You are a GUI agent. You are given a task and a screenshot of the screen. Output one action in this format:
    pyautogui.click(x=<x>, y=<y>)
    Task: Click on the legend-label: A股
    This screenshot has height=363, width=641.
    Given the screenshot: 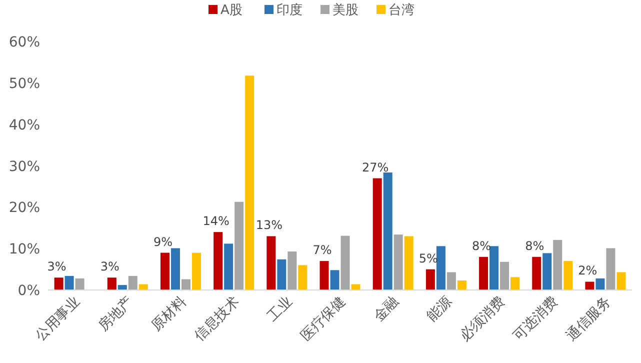 What is the action you would take?
    pyautogui.click(x=231, y=10)
    